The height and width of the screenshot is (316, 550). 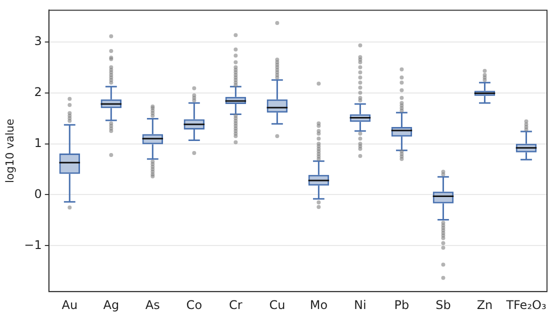 What do you see at coordinates (38, 91) in the screenshot?
I see `y-tick-label: 2` at bounding box center [38, 91].